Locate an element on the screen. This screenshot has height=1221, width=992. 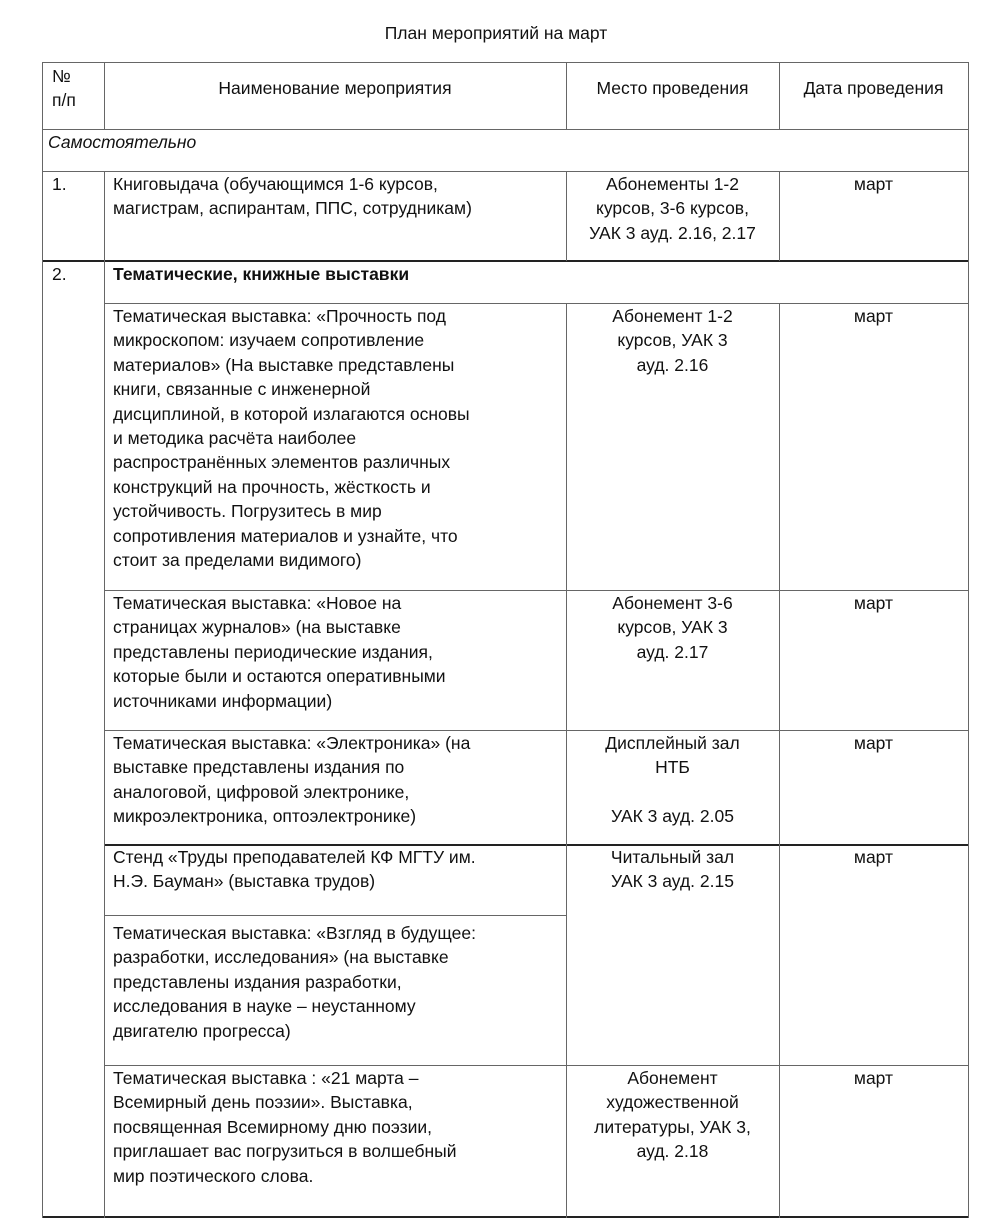
row2-heading: Тематические, книжные выставки is located at coordinates (261, 274).